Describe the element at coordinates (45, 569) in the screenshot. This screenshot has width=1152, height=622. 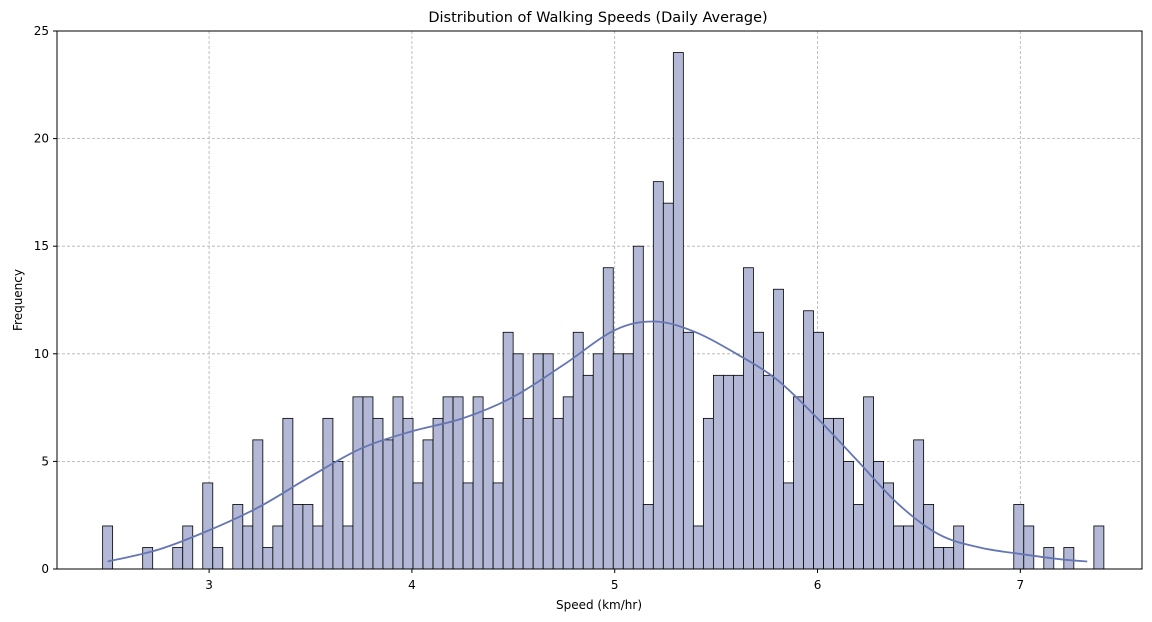
I see `y-tick-label: 0` at that location.